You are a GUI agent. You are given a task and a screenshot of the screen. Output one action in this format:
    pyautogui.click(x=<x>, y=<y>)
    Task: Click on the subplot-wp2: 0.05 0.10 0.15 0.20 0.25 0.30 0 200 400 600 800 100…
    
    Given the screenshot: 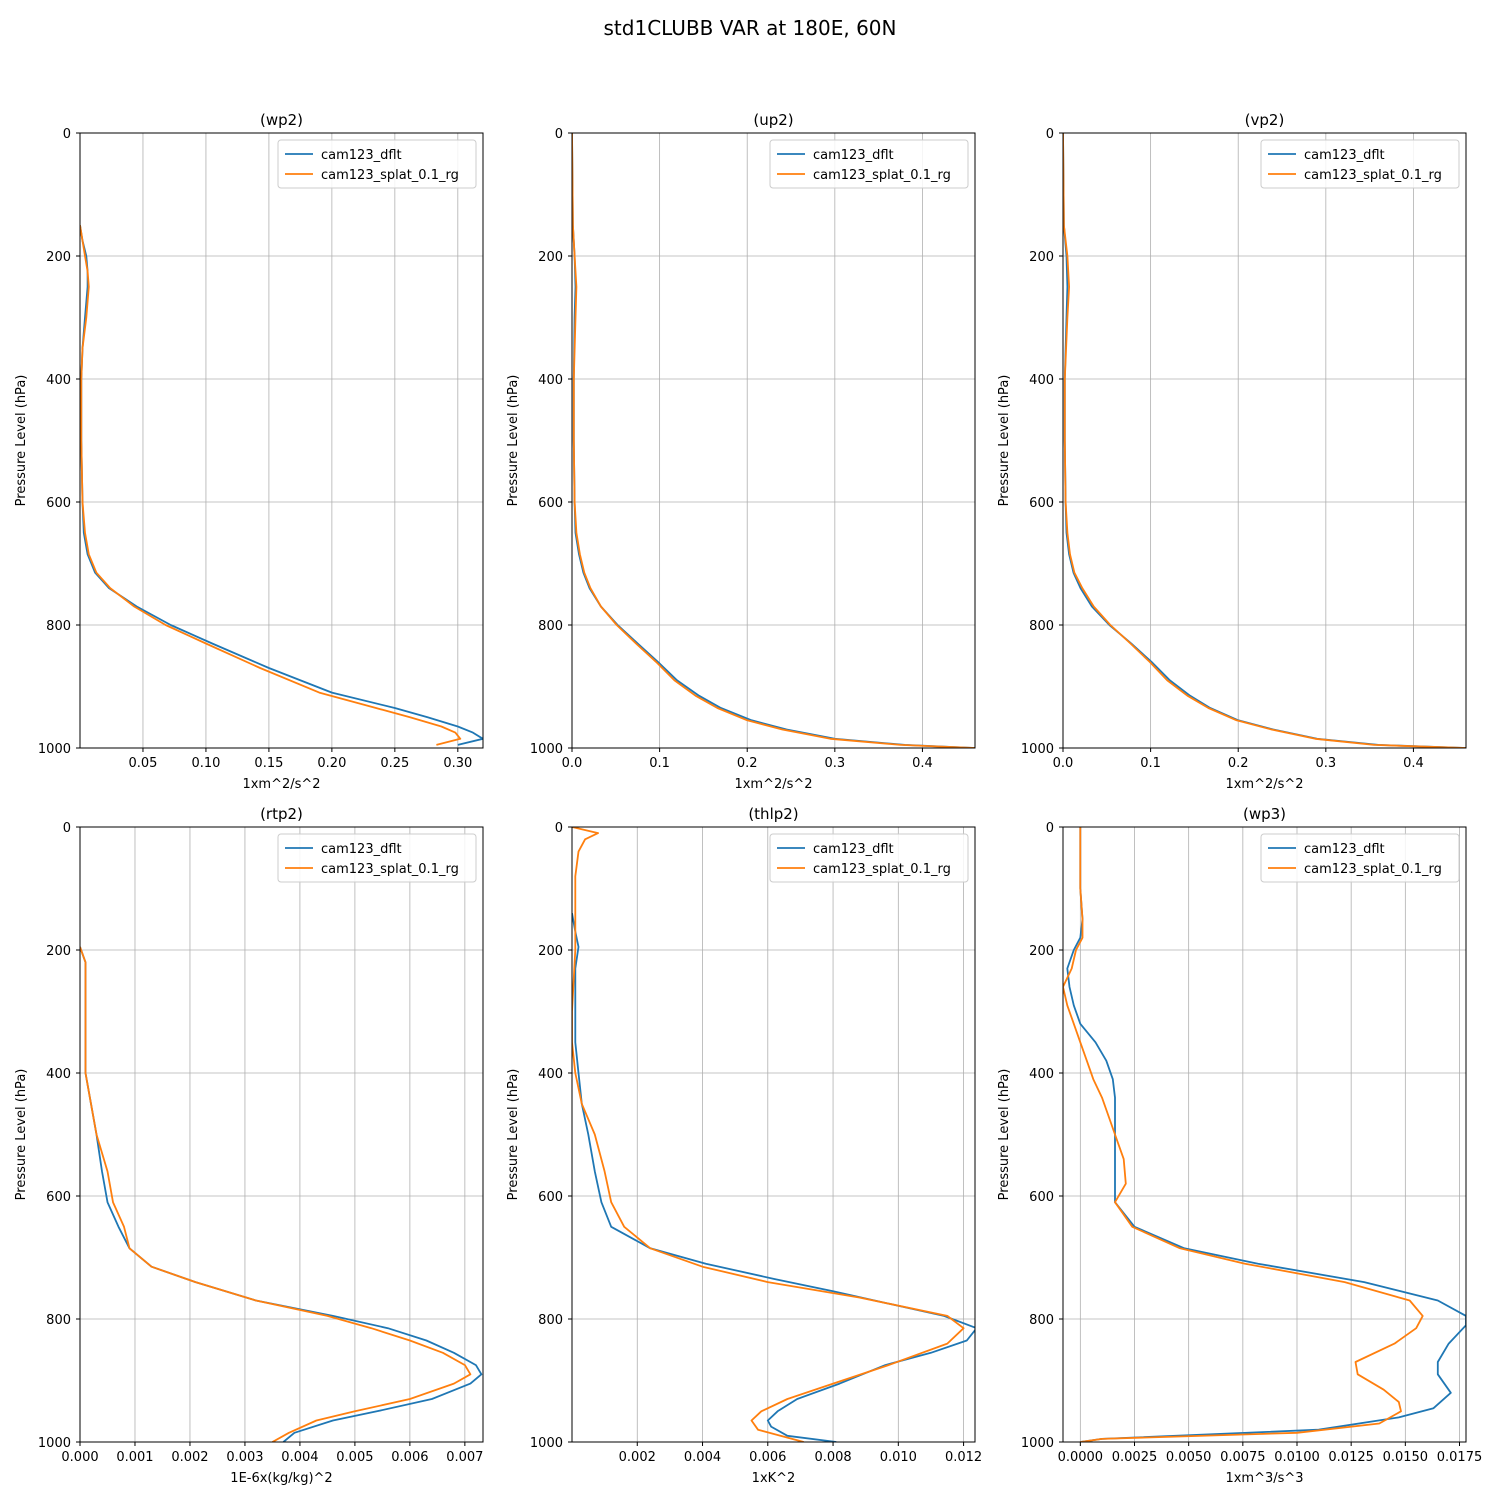 What is the action you would take?
    pyautogui.click(x=249, y=451)
    